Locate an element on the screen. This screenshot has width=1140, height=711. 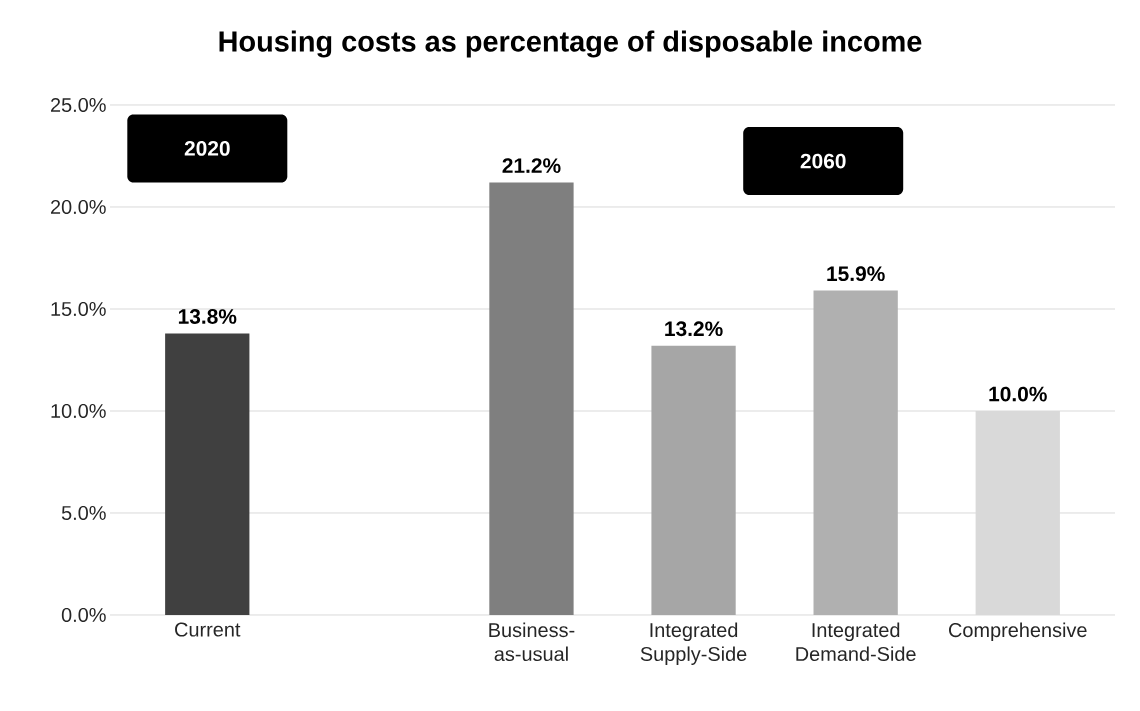
y-tick-label: 5.0% is located at coordinates (83, 513).